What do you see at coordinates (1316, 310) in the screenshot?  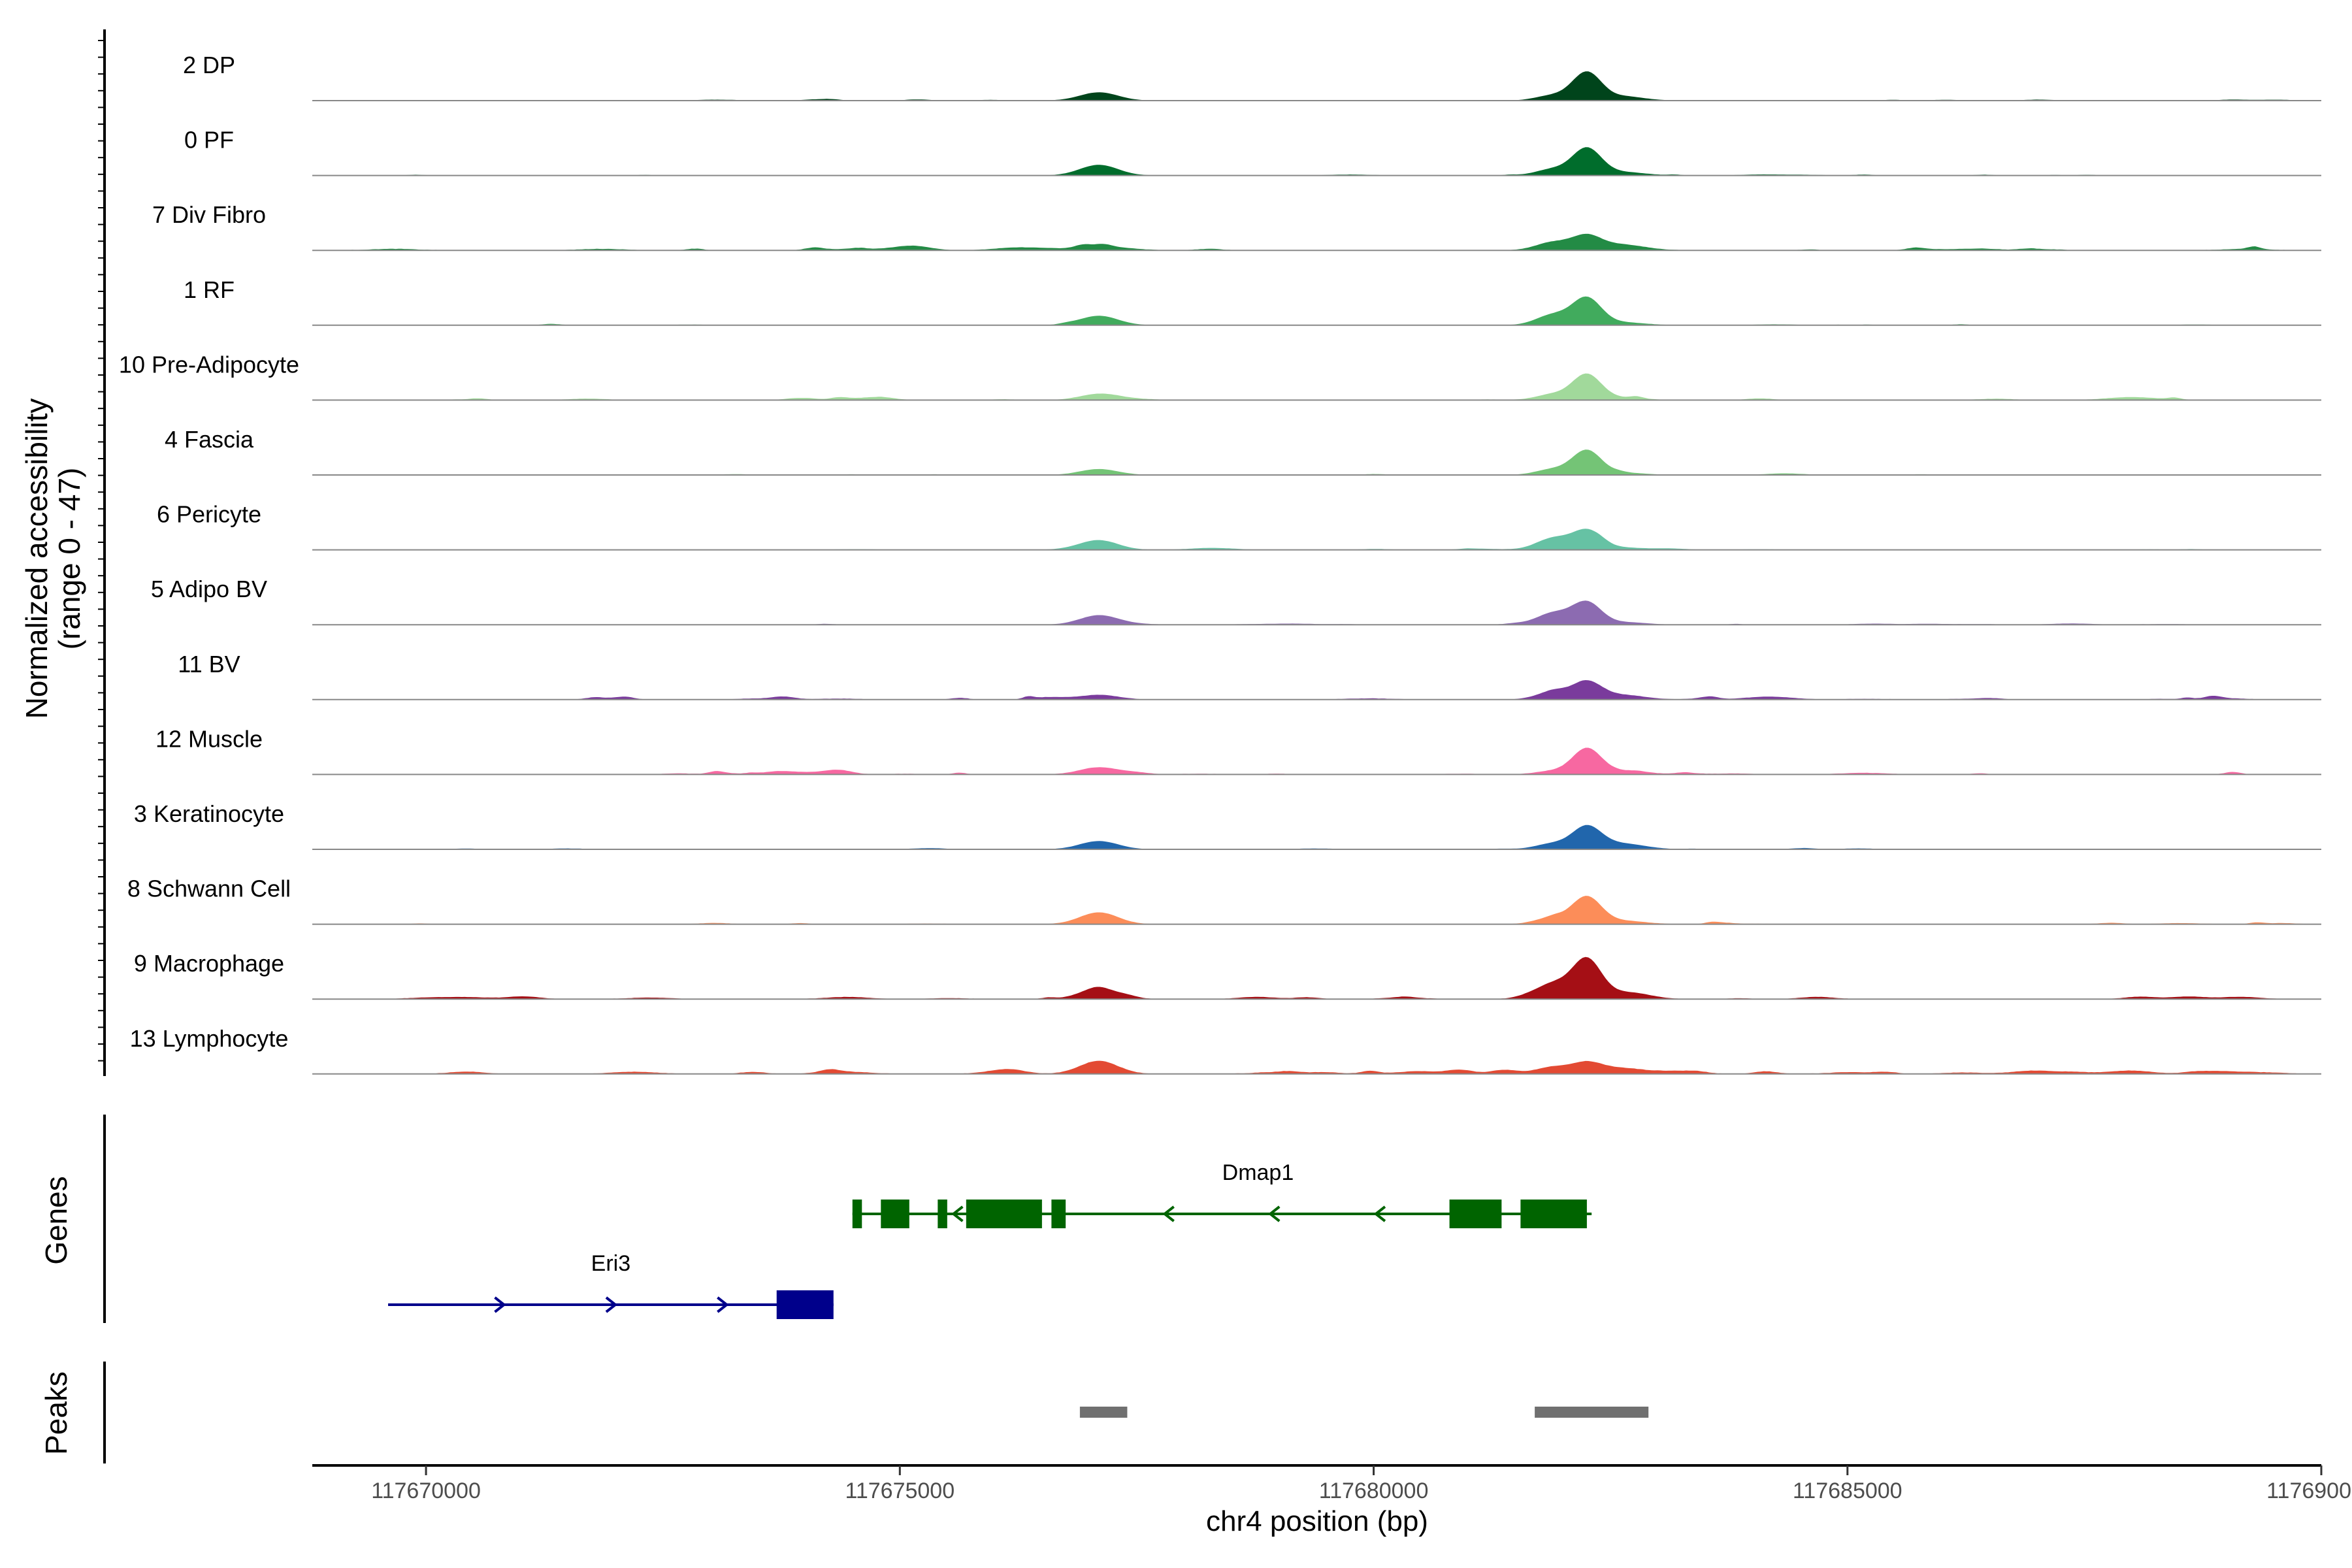 I see `coverage-area-1-rf` at bounding box center [1316, 310].